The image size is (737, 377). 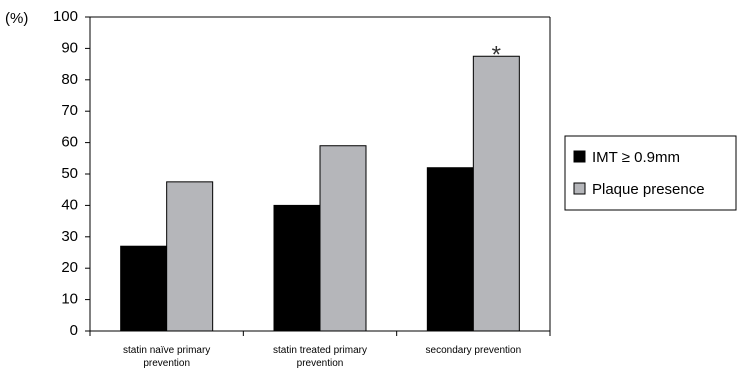 I want to click on legend-label: IMT ≥ 0.9mm, so click(x=636, y=157).